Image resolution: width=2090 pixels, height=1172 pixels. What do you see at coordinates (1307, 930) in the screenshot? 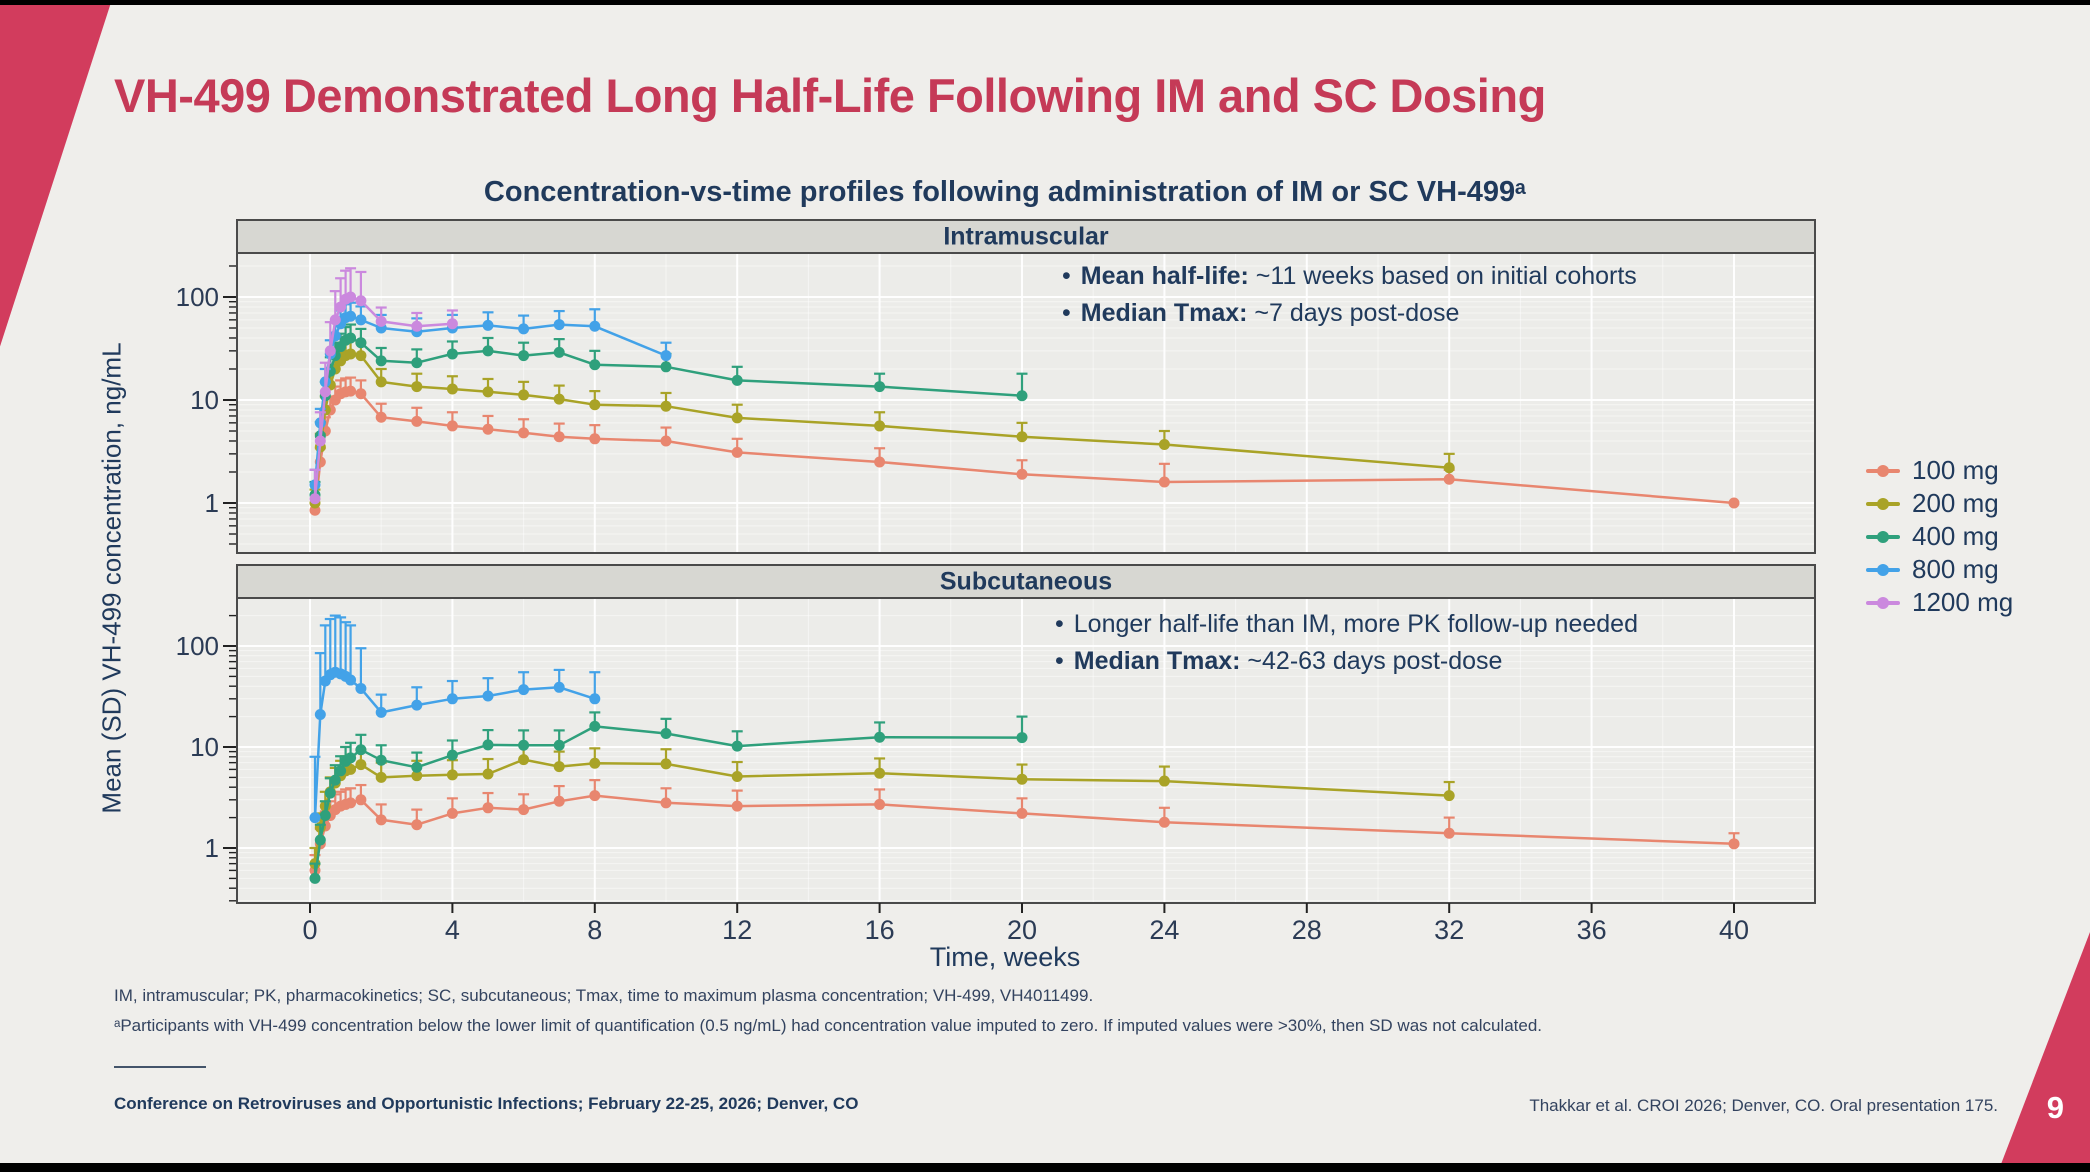
I see `x-tick-label: 28` at bounding box center [1307, 930].